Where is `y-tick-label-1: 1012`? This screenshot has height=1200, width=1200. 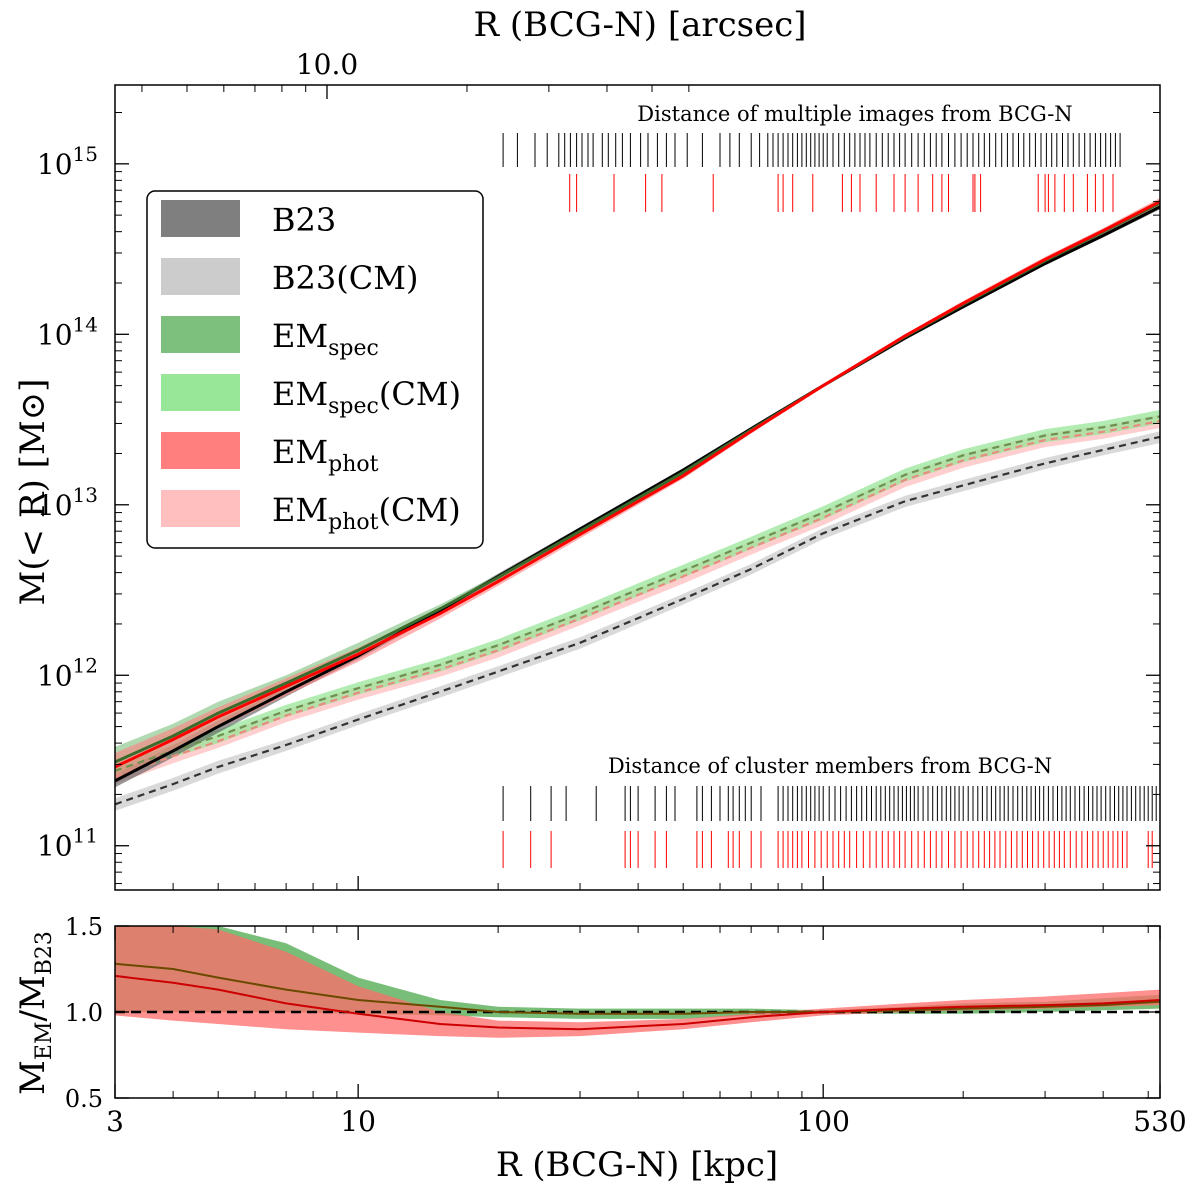
y-tick-label-1: 1012 is located at coordinates (67, 672).